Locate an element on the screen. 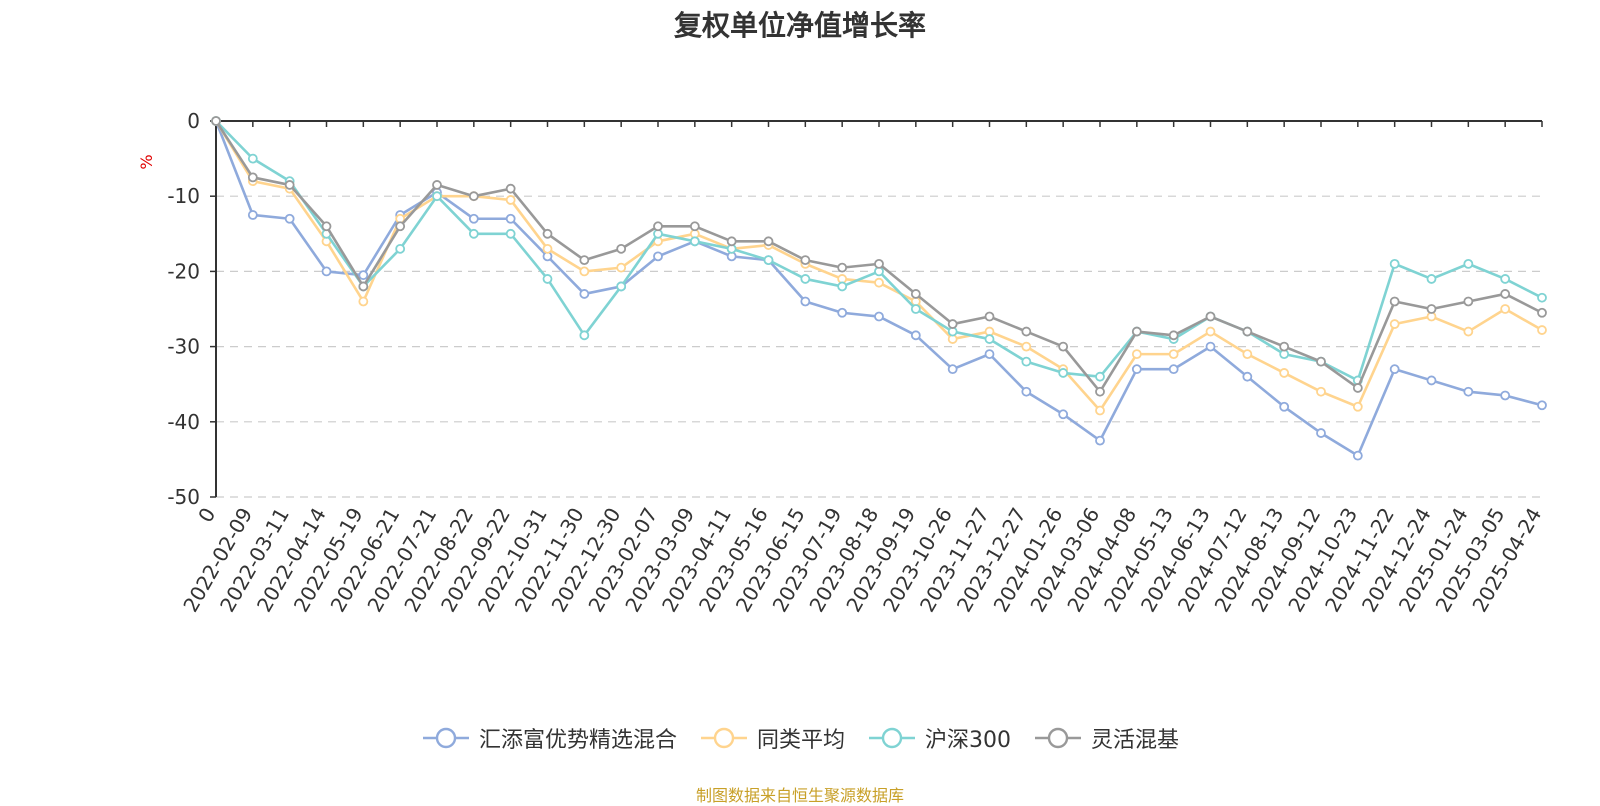  legend-label: 灵活混基 is located at coordinates (1135, 740).